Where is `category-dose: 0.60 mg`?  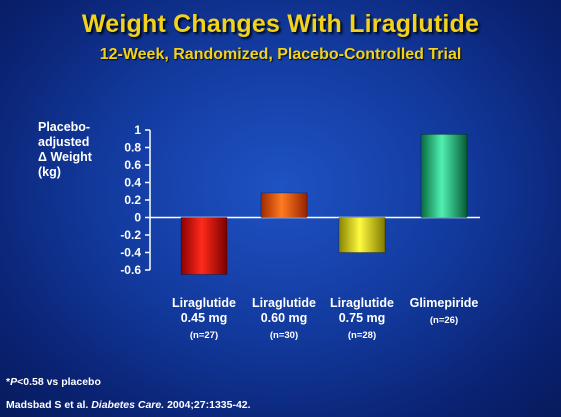 category-dose: 0.60 mg is located at coordinates (284, 318).